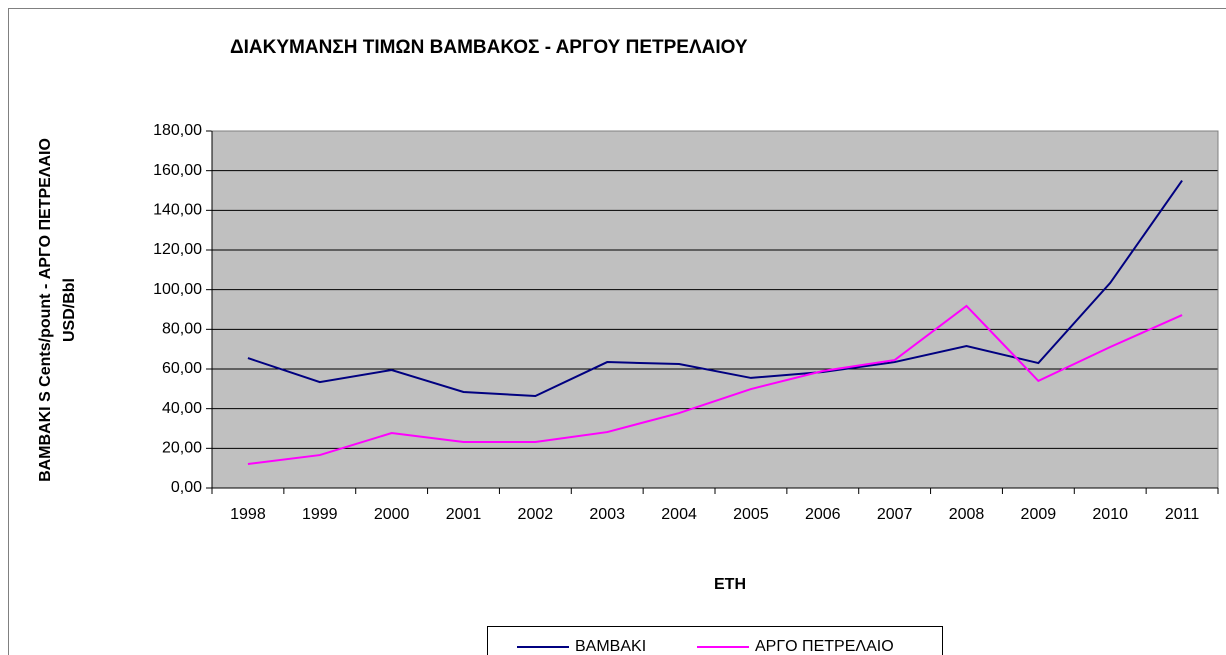  Describe the element at coordinates (730, 584) in the screenshot. I see `x-axis-title: ΕΤΗ` at that location.